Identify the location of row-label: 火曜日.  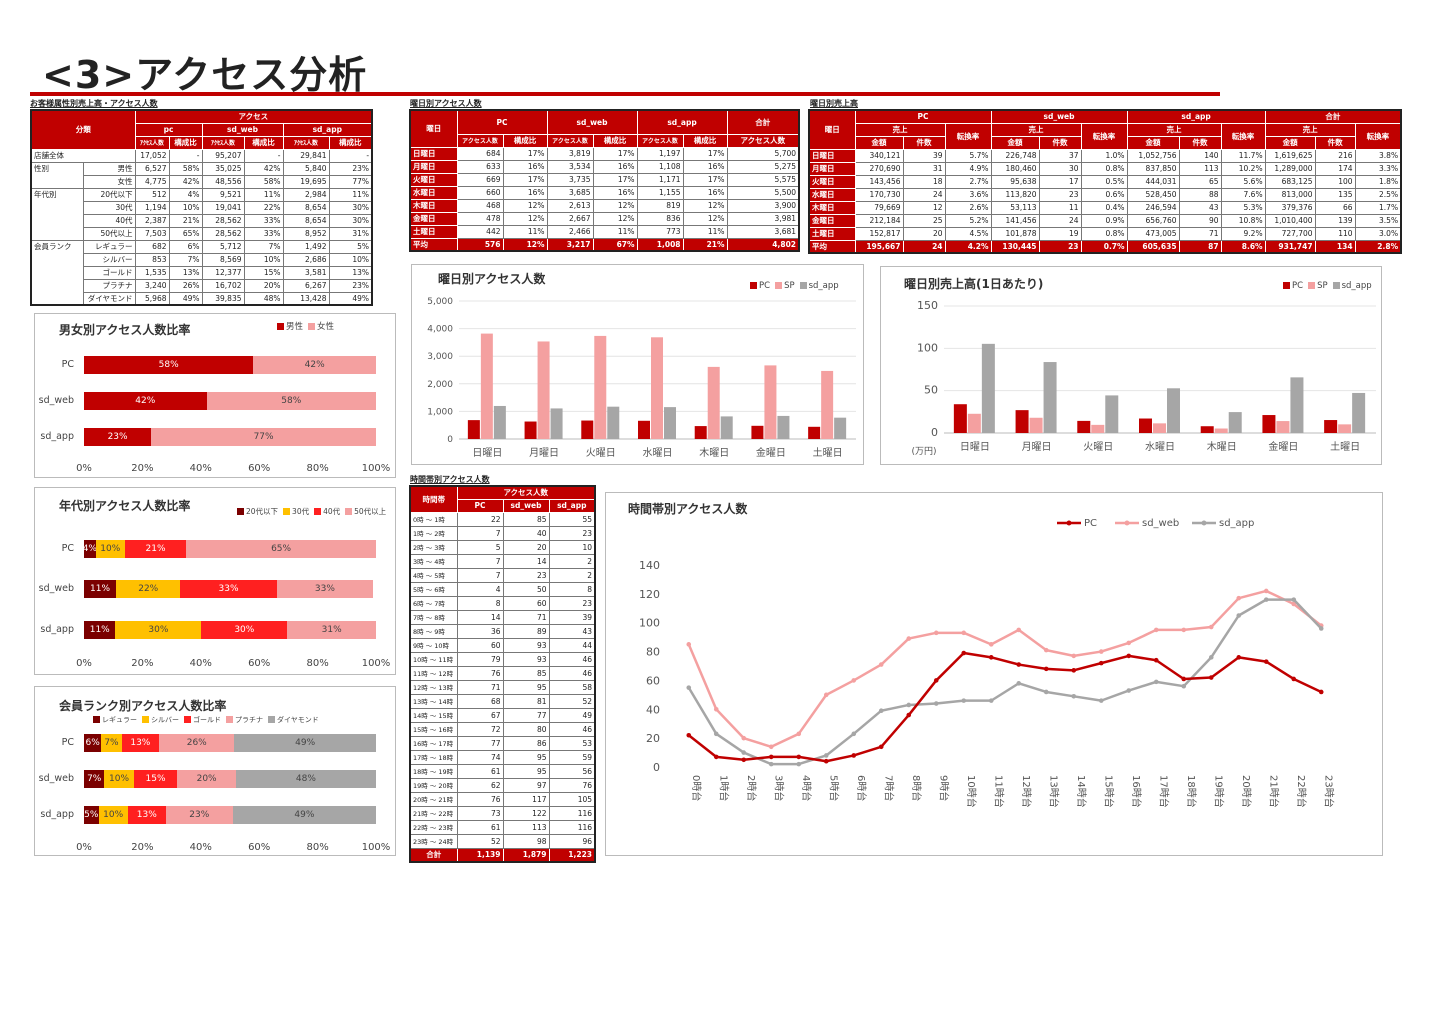
(433, 179).